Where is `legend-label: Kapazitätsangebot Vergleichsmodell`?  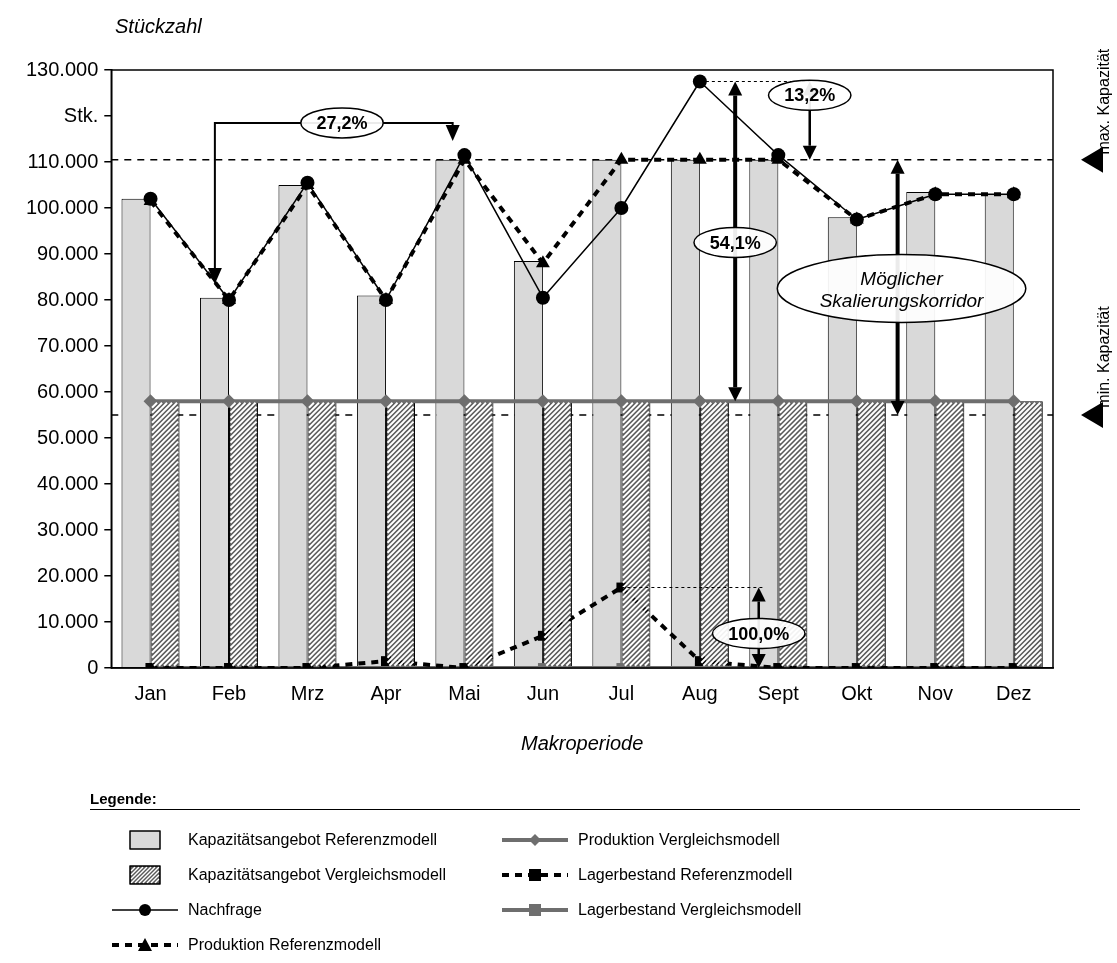
legend-label: Kapazitätsangebot Vergleichsmodell is located at coordinates (317, 874).